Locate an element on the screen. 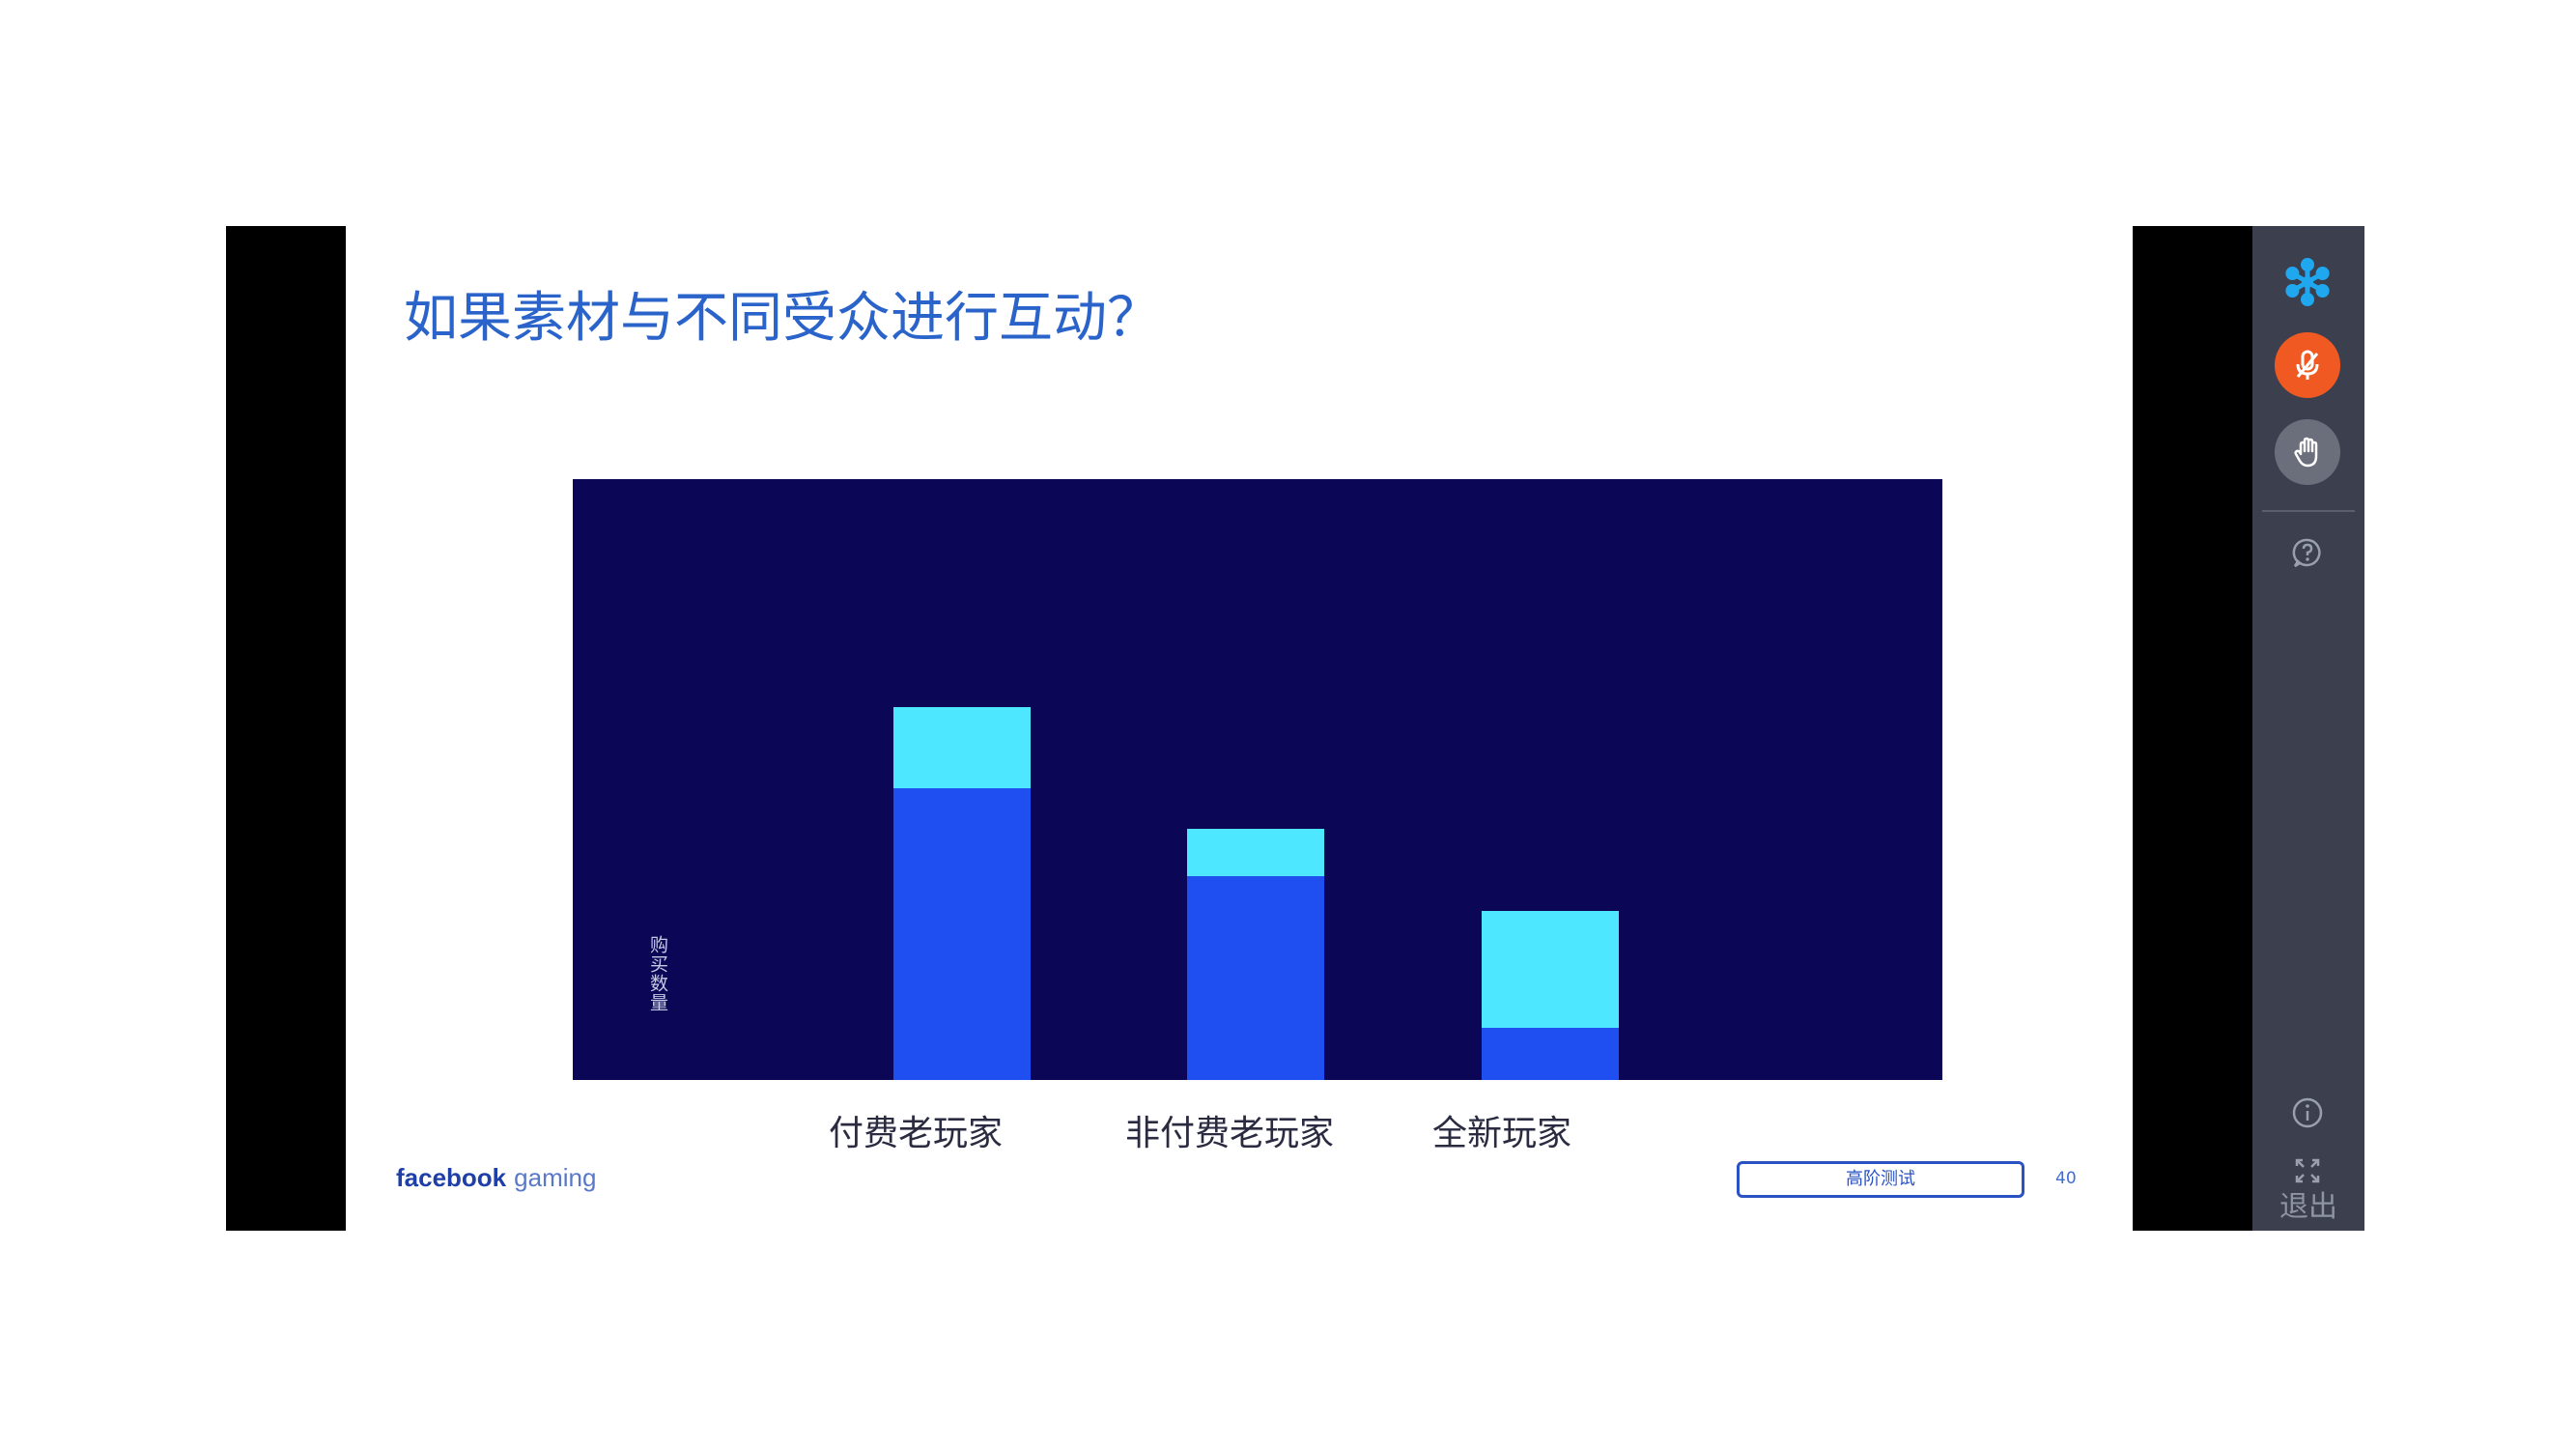  brand-name: facebook is located at coordinates (451, 1177).